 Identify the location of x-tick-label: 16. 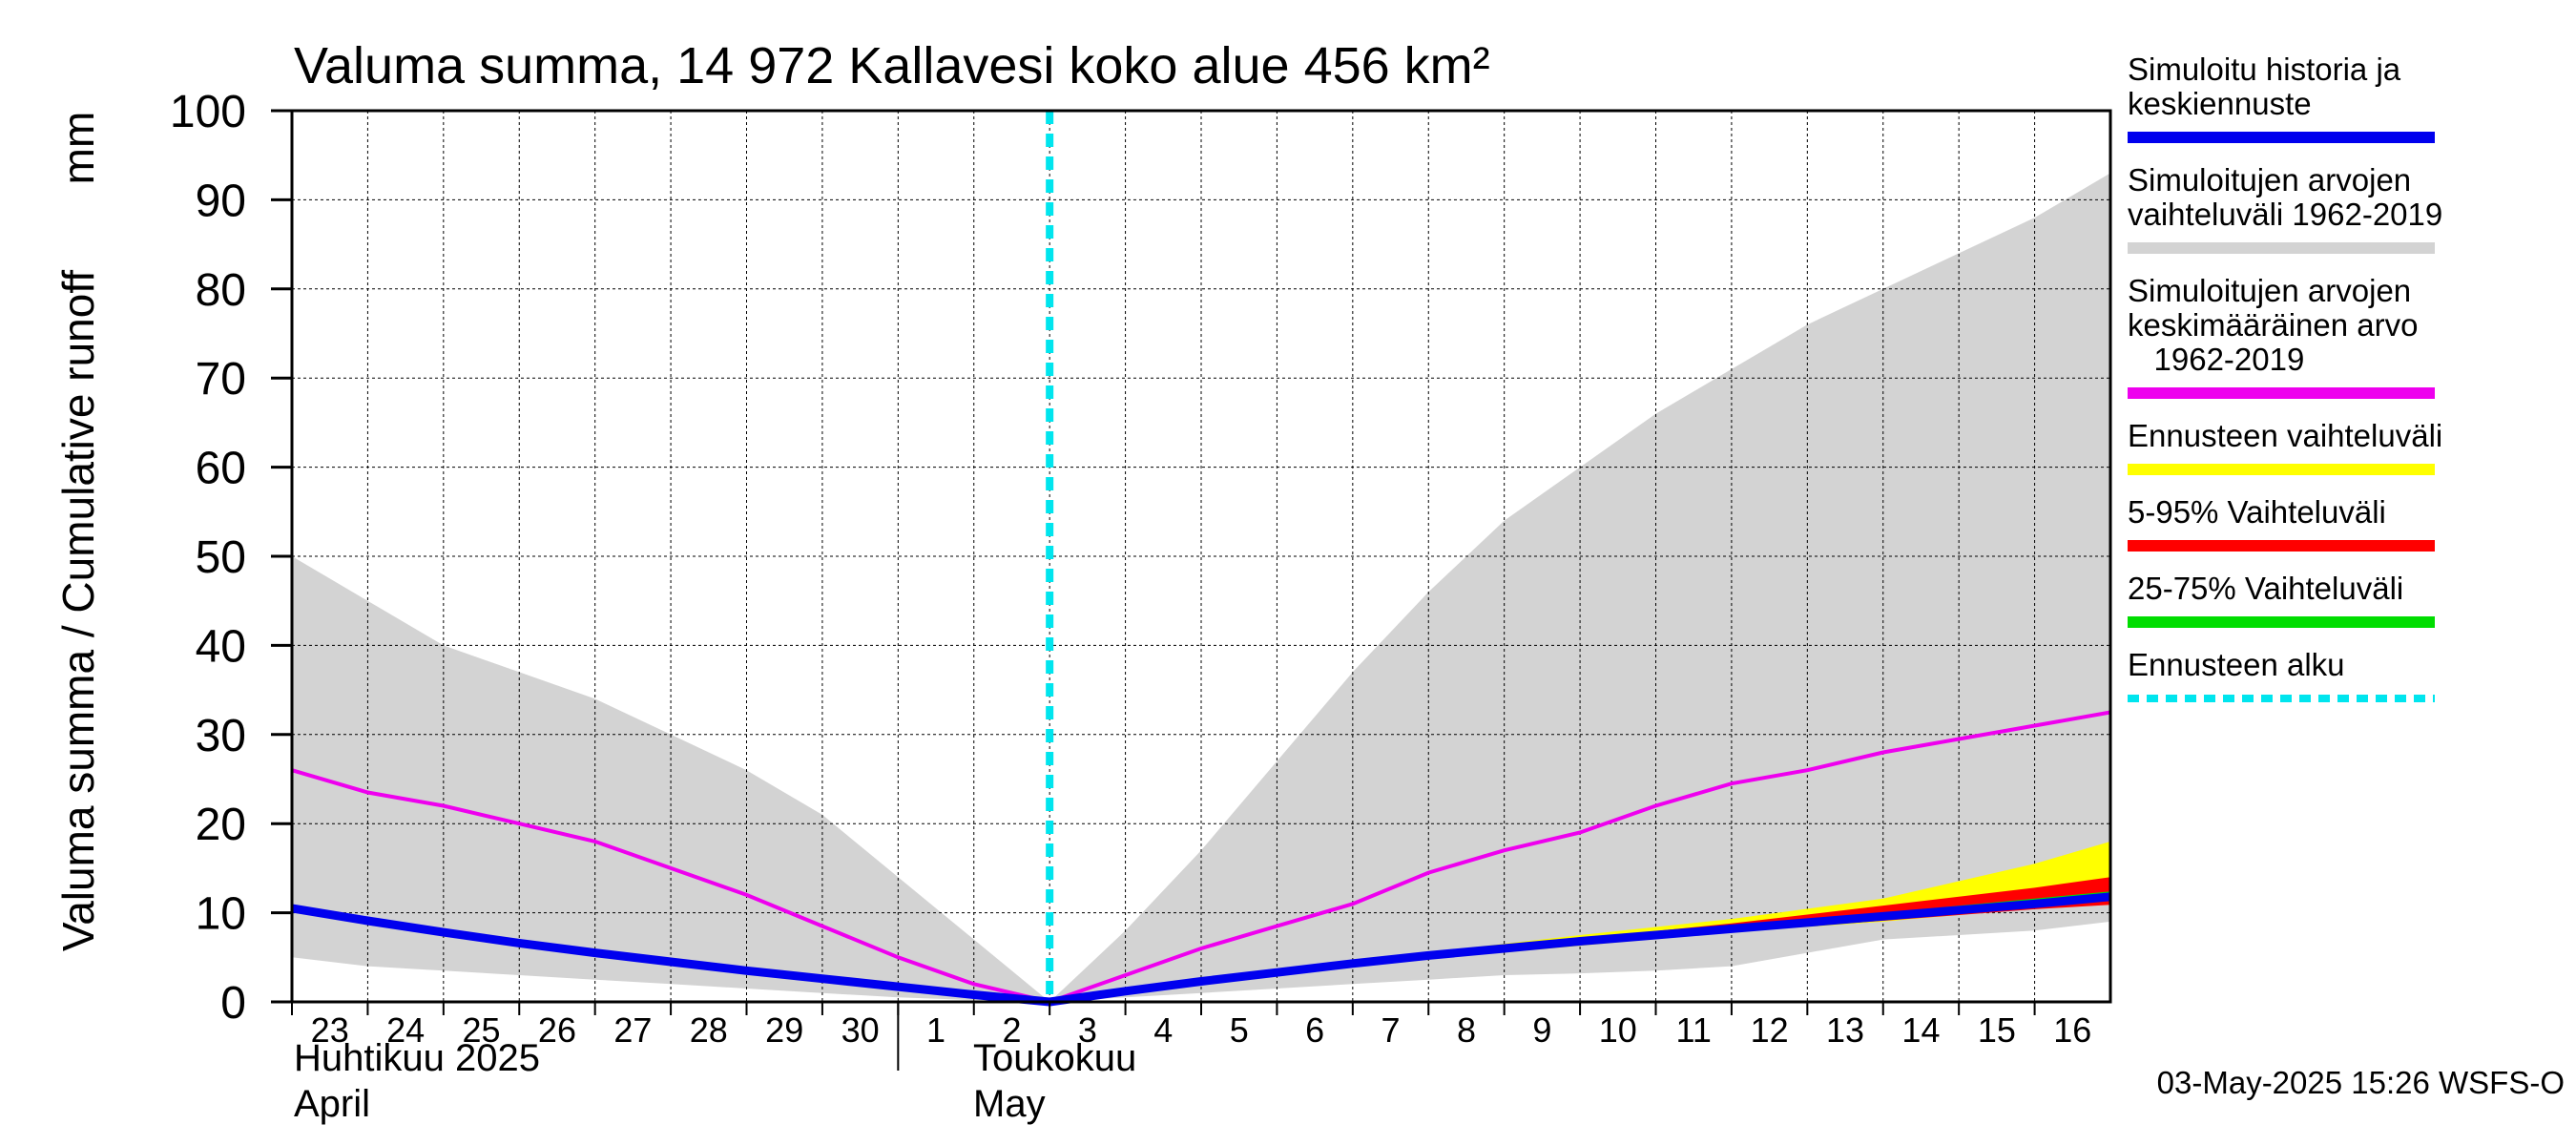
(2072, 1030).